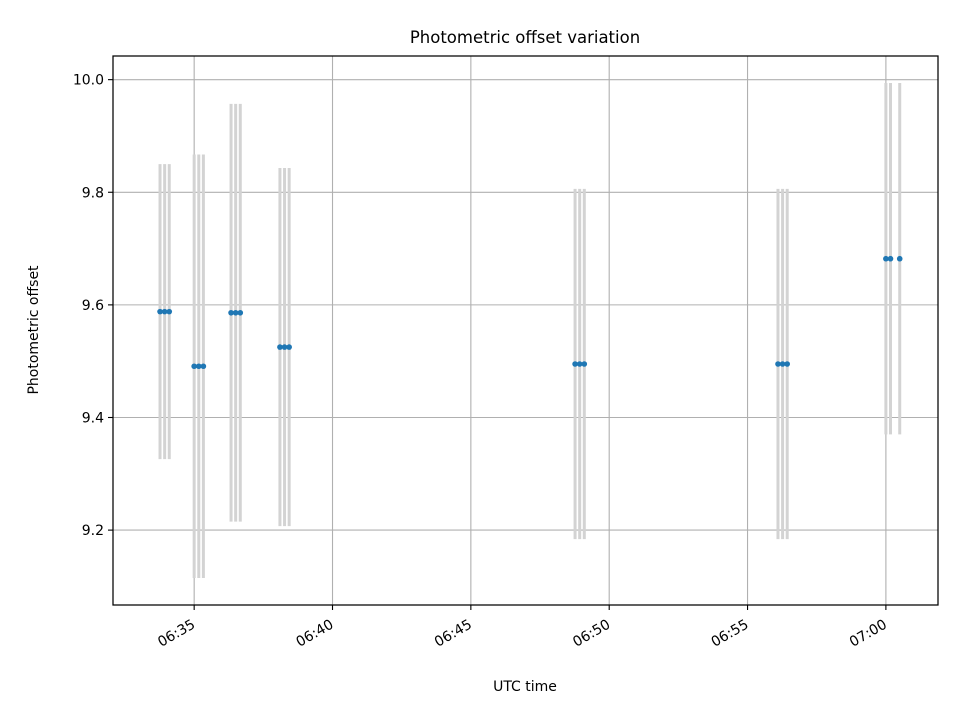  Describe the element at coordinates (93, 418) in the screenshot. I see `y-tick-label: 9.4` at that location.